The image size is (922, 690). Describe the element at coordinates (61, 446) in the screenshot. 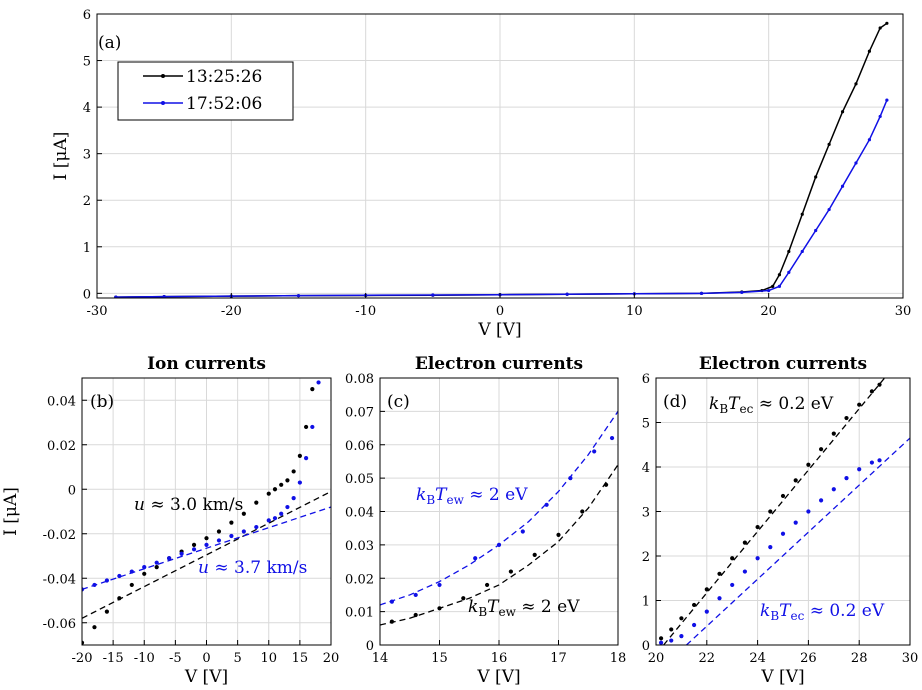

I see `y-tick-label: 0.02` at that location.